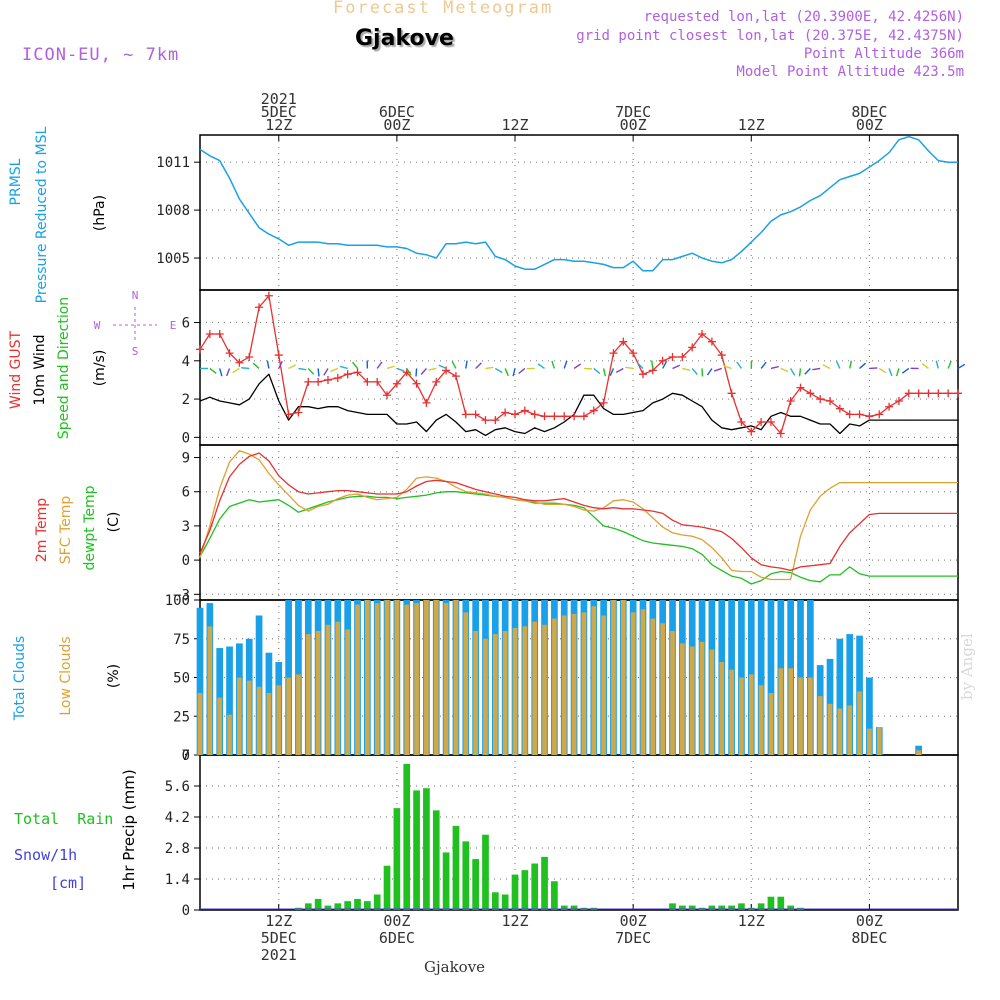 Image resolution: width=1000 pixels, height=1000 pixels. I want to click on compass-e-label: E, so click(173, 325).